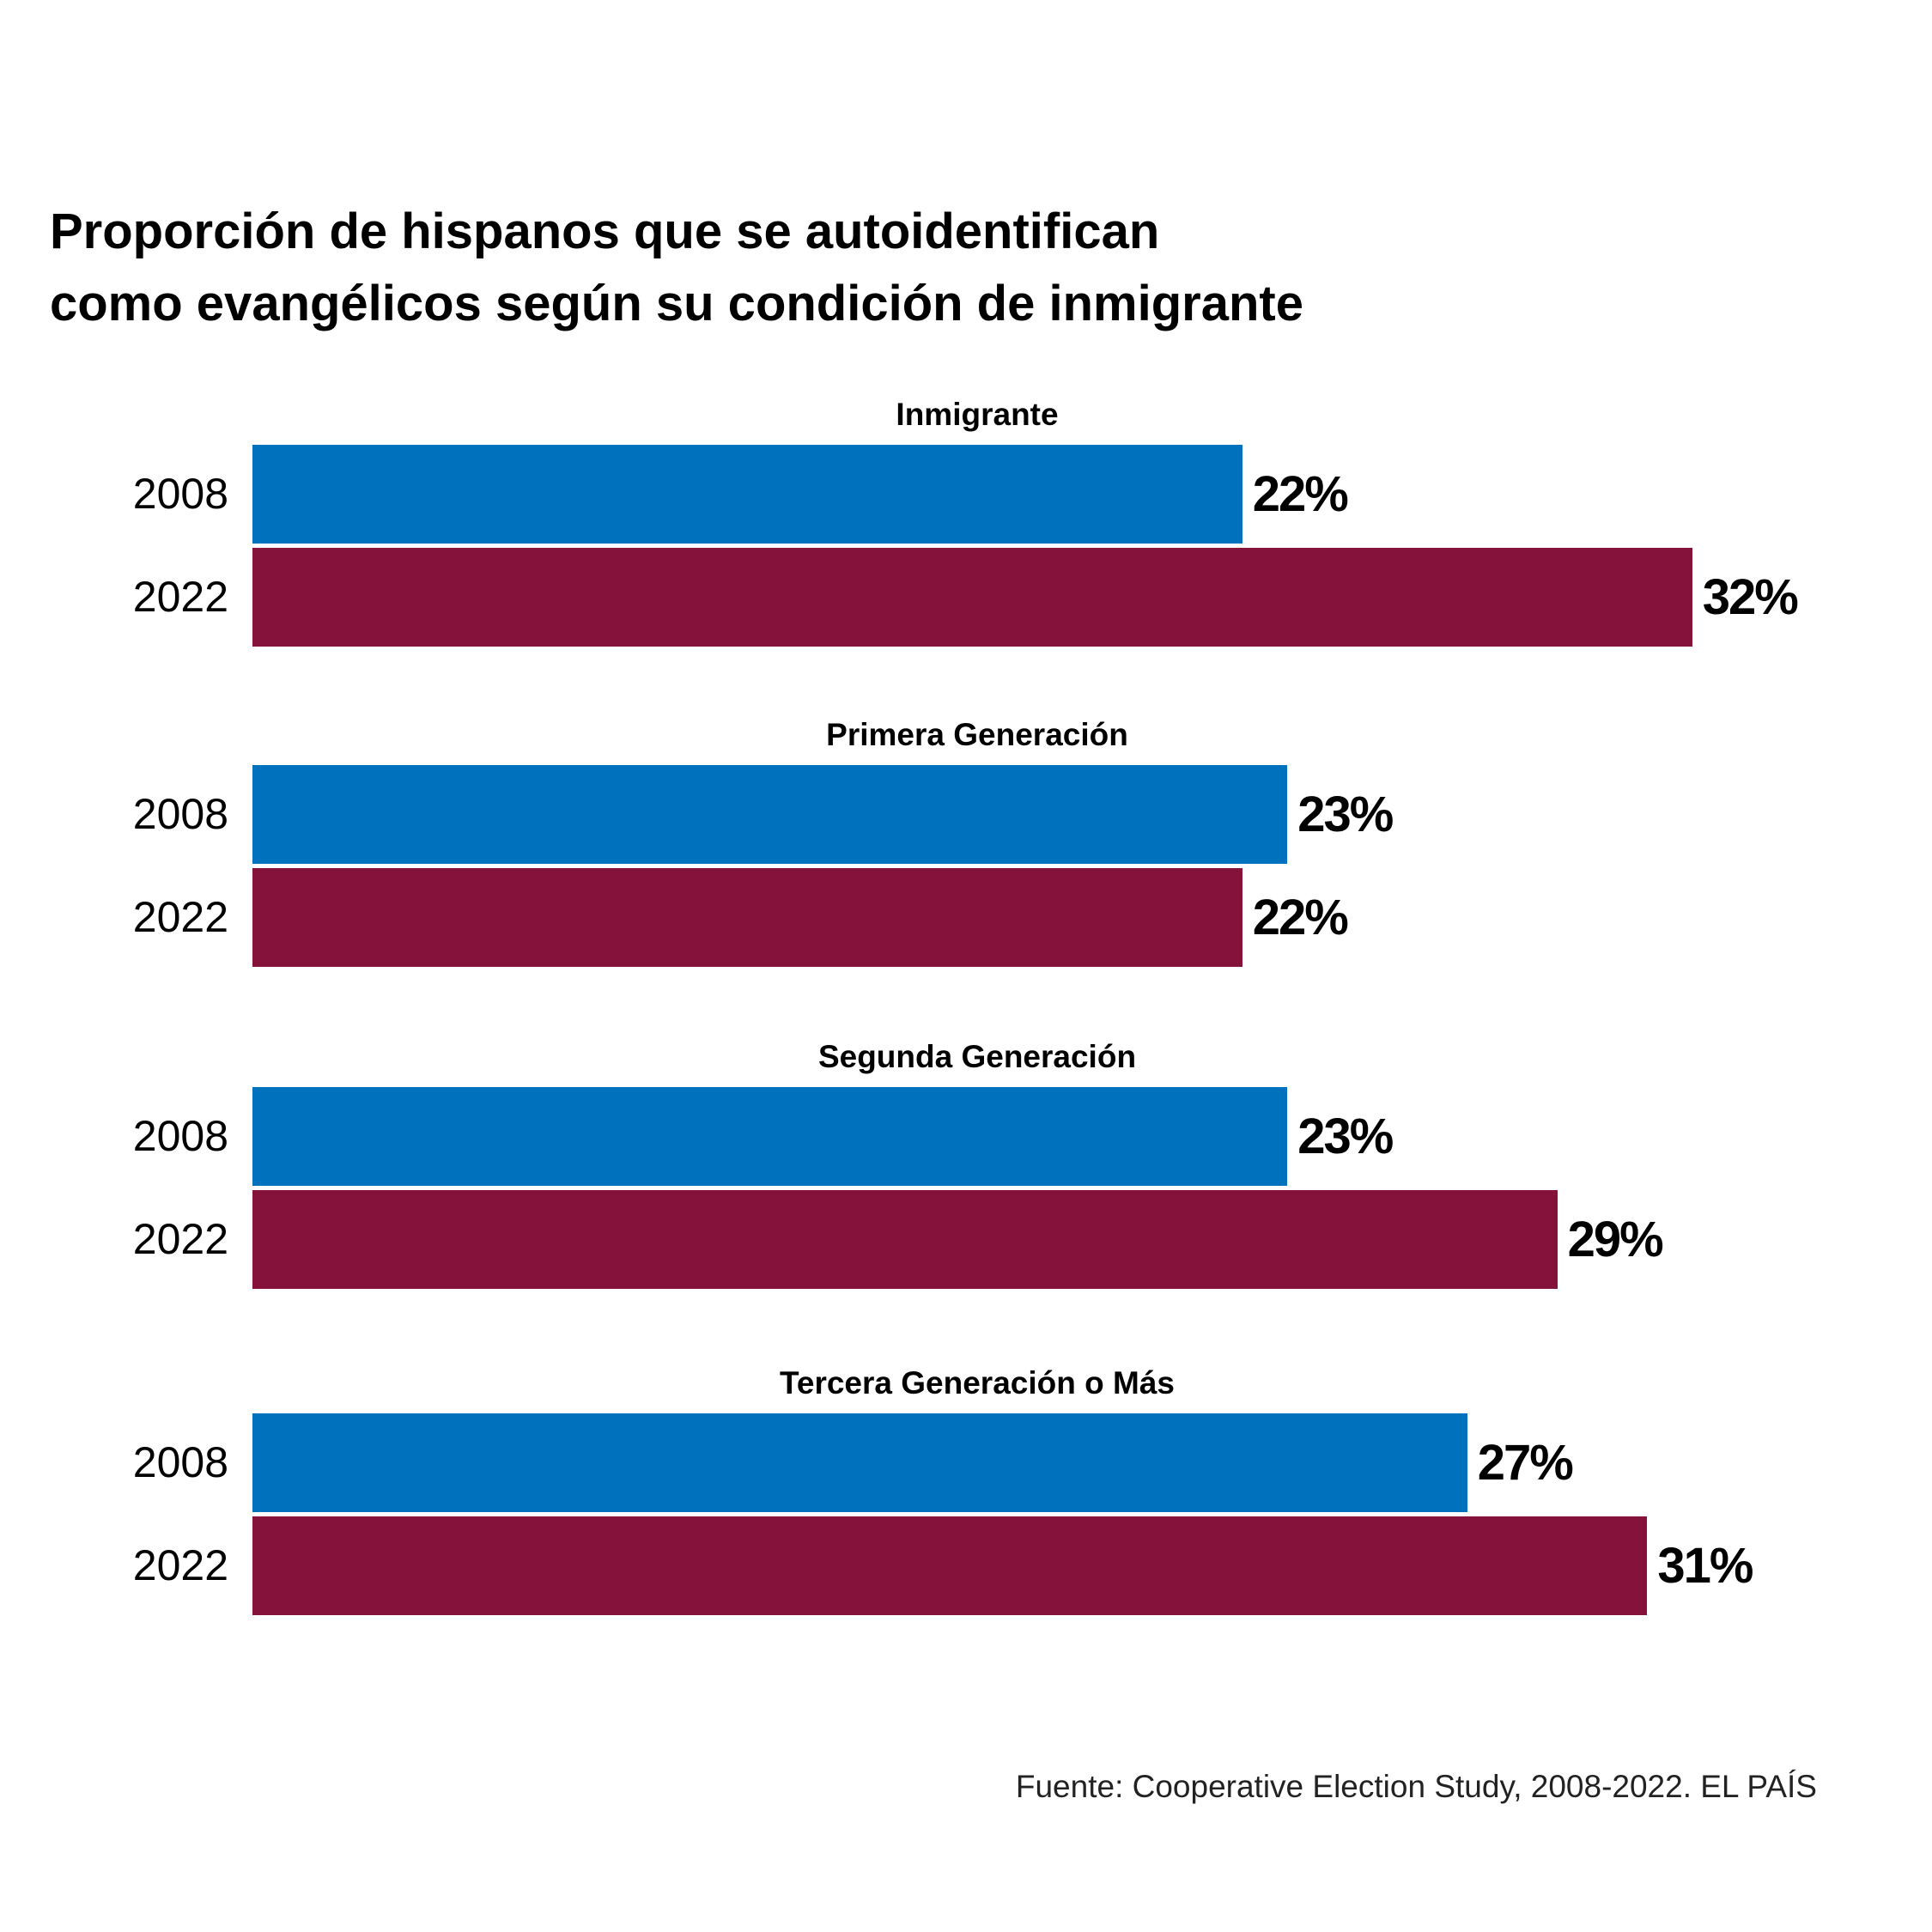  Describe the element at coordinates (1705, 1566) in the screenshot. I see `value-label: 31%` at that location.